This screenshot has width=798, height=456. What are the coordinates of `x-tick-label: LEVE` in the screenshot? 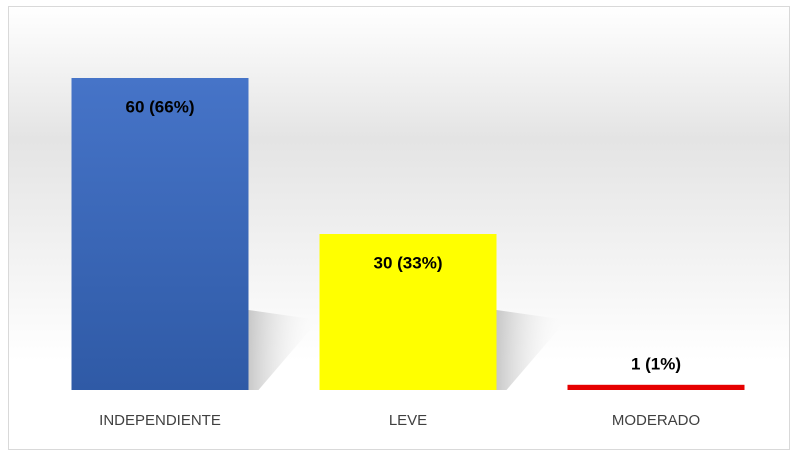 It's located at (408, 420).